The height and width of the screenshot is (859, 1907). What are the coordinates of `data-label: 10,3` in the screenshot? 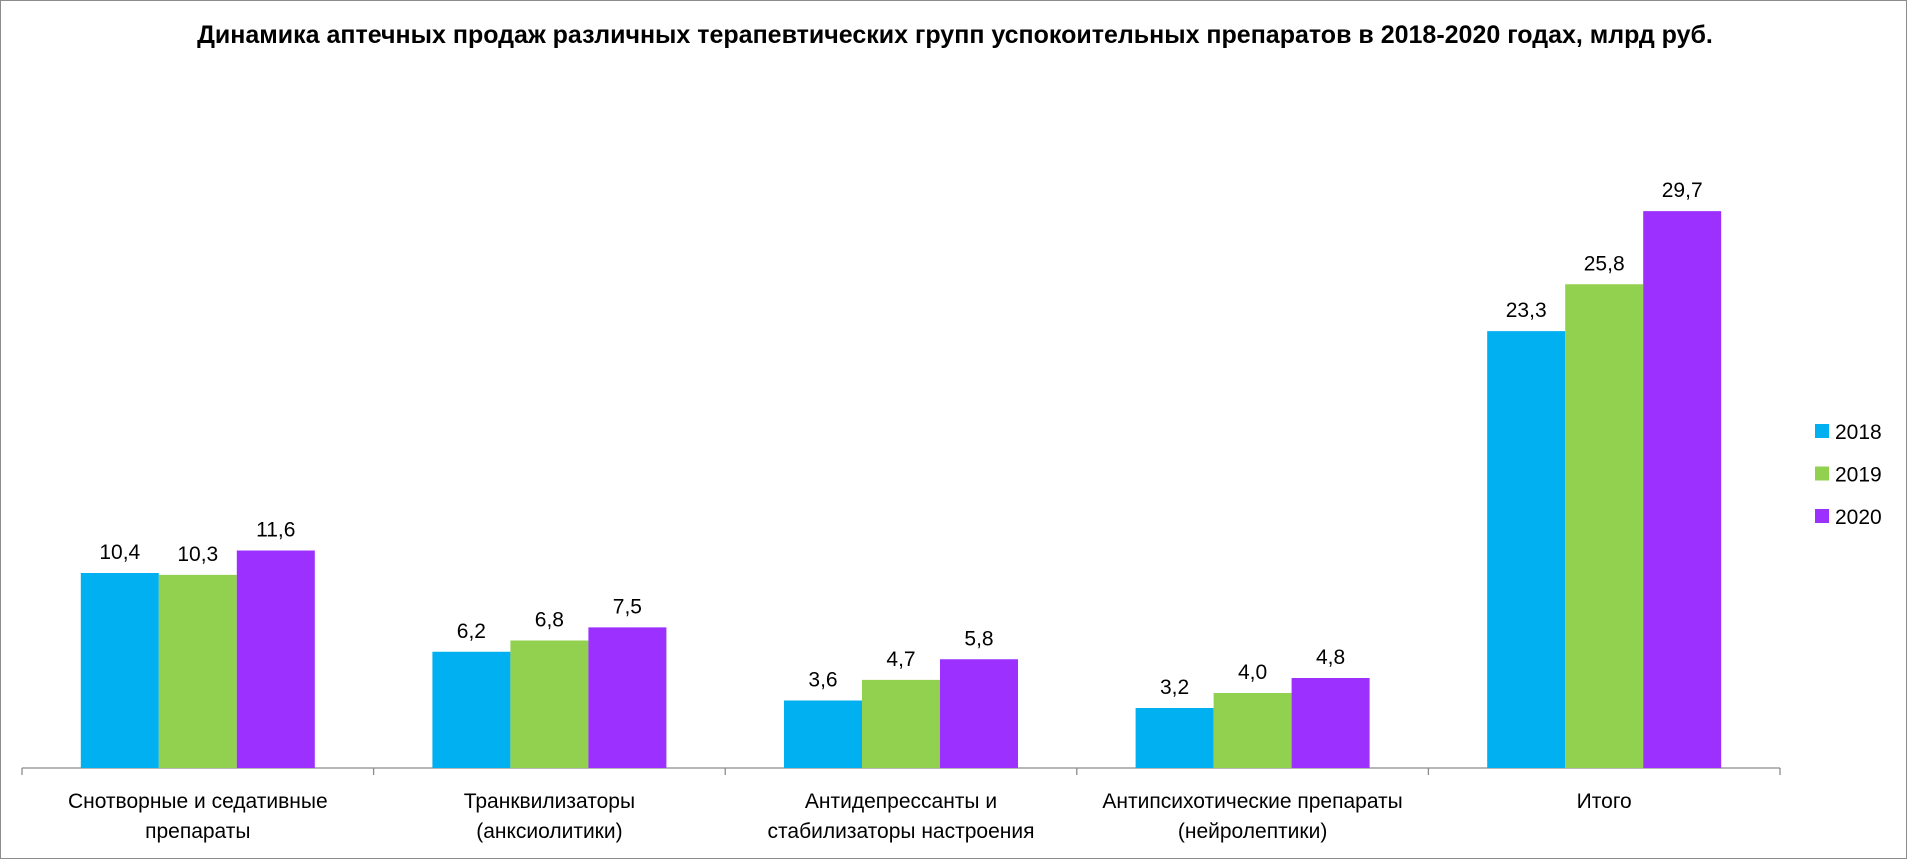 It's located at (197, 554).